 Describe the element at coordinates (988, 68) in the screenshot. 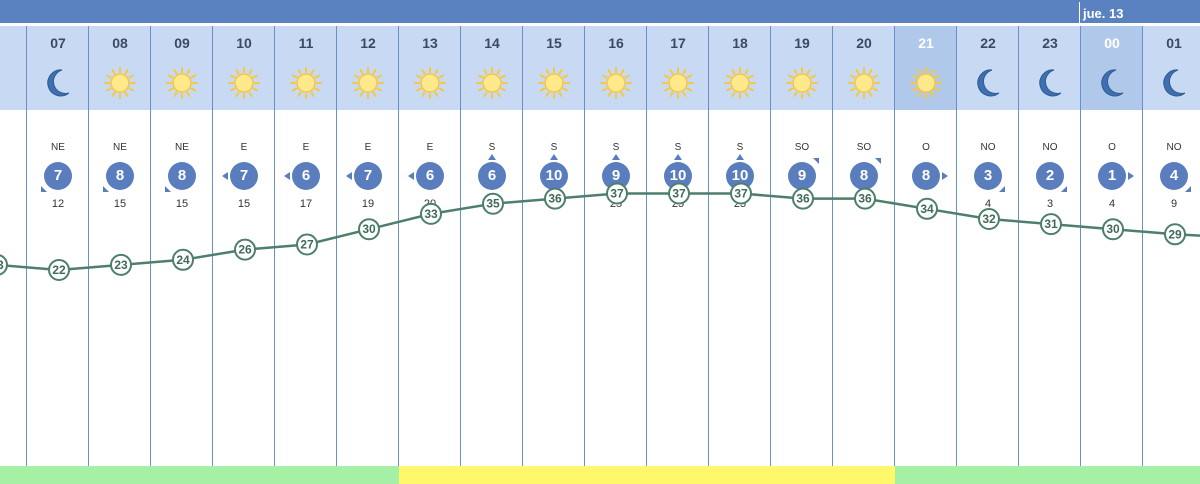

I see `hour-header: 22` at that location.